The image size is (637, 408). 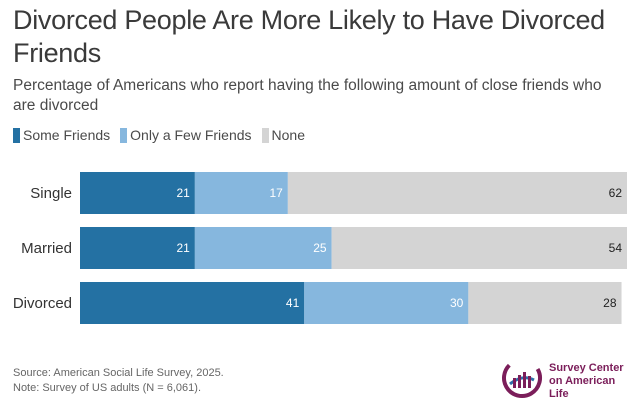 What do you see at coordinates (191, 135) in the screenshot?
I see `legend-label-few-friends: Only a Few Friends` at bounding box center [191, 135].